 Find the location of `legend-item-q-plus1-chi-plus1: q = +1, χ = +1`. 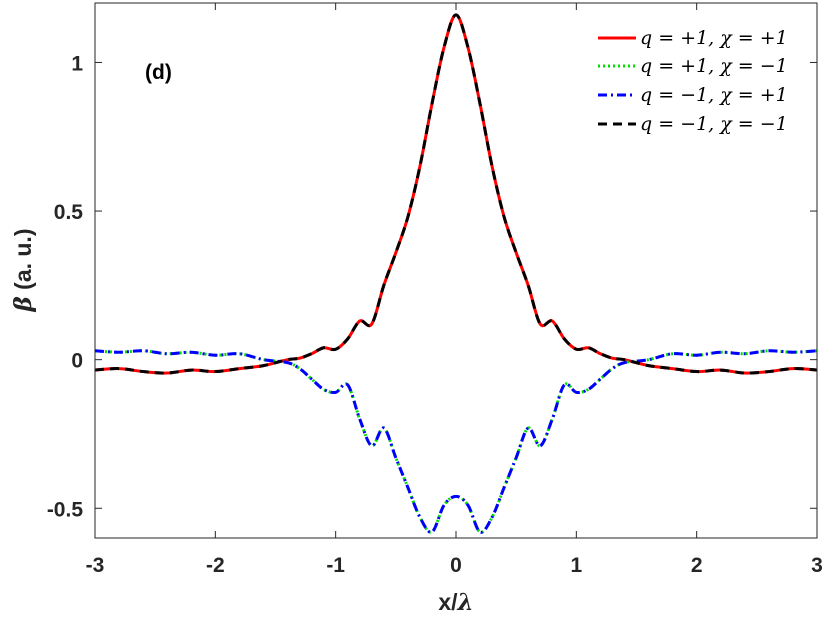

legend-item-q-plus1-chi-plus1: q = +1, χ = +1 is located at coordinates (693, 38).